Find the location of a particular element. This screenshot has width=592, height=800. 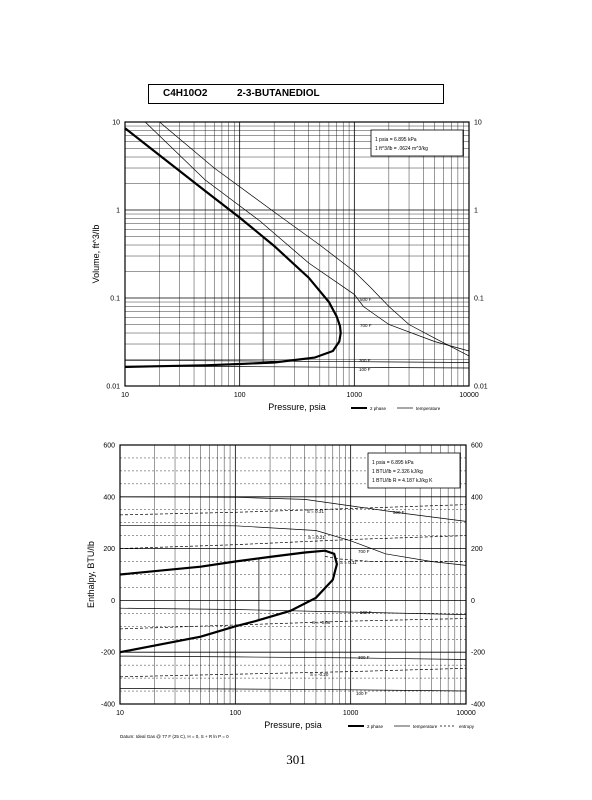

chart2-y-tick-label-left: -400 is located at coordinates (108, 705).